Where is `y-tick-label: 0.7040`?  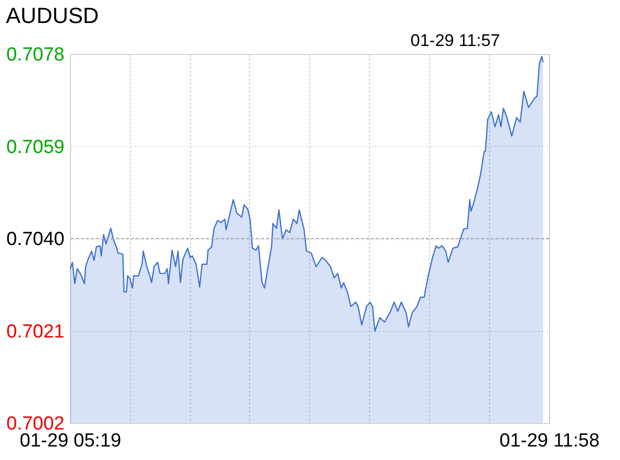 y-tick-label: 0.7040 is located at coordinates (35, 239).